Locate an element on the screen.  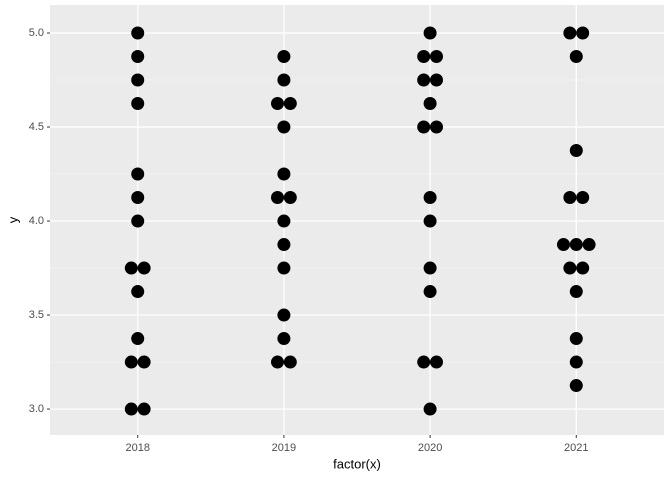
x-tick-label: 2019 is located at coordinates (284, 448).